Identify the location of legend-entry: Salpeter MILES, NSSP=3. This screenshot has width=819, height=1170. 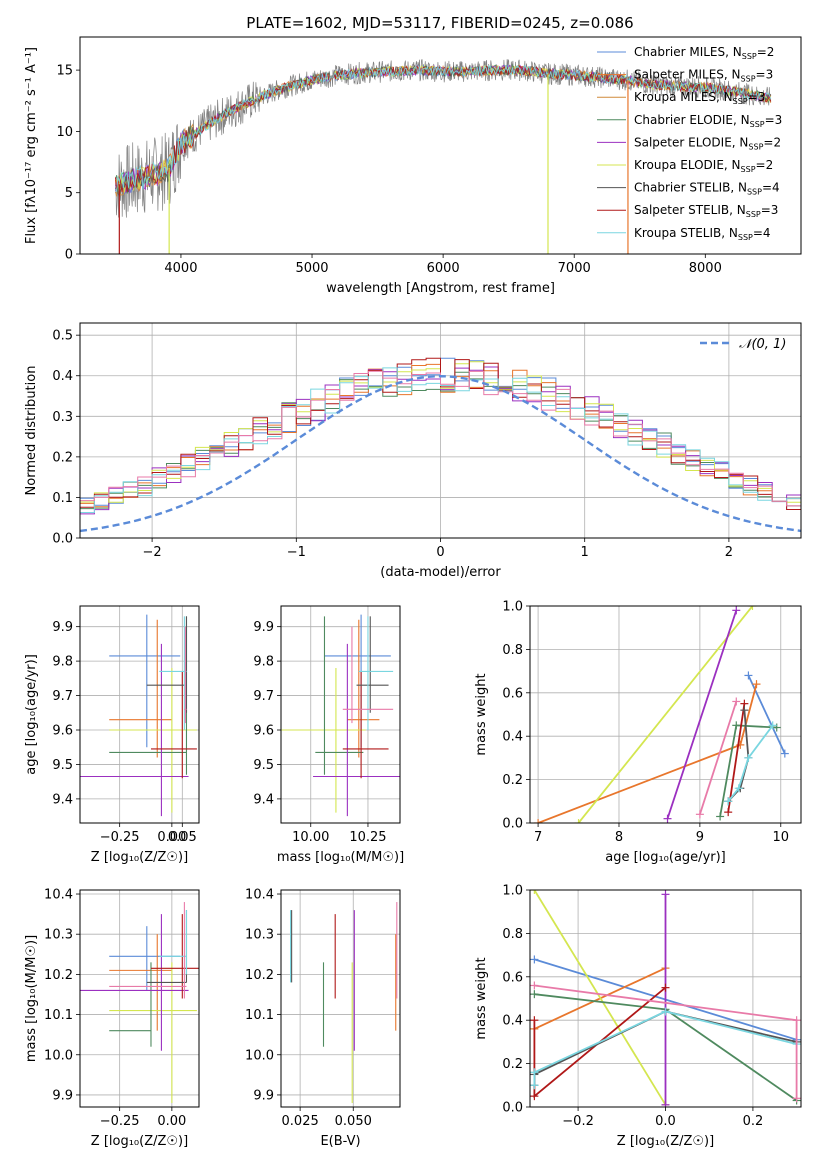
(703, 76).